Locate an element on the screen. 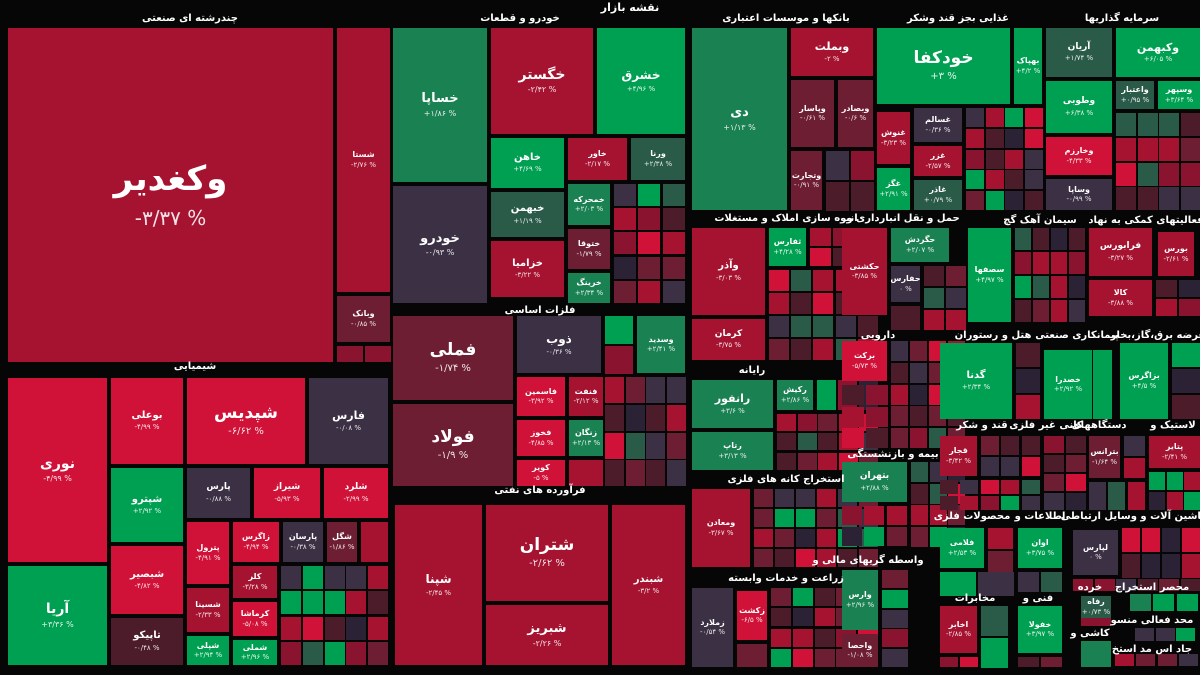 The width and height of the screenshot is (1200, 675). stock-tile: وساپا -۰/۹۹ % is located at coordinates (1079, 194).